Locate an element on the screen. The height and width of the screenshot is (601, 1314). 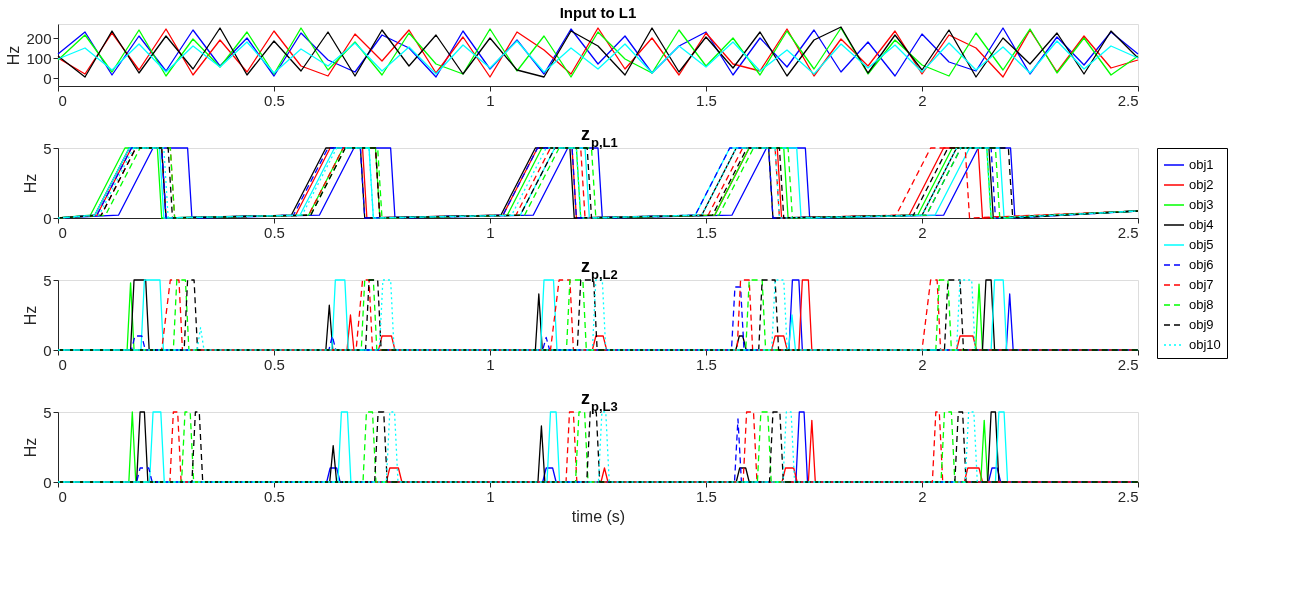
y-tick-label: 100 is located at coordinates (39, 58).